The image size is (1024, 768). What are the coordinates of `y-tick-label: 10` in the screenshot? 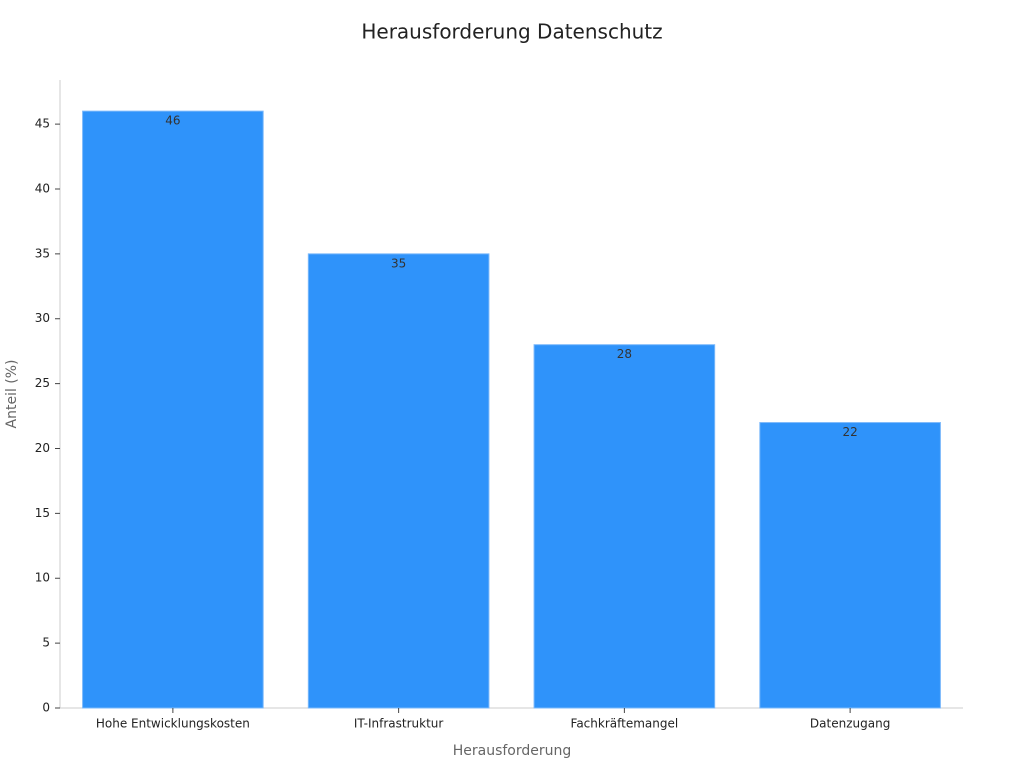 It's located at (42, 578).